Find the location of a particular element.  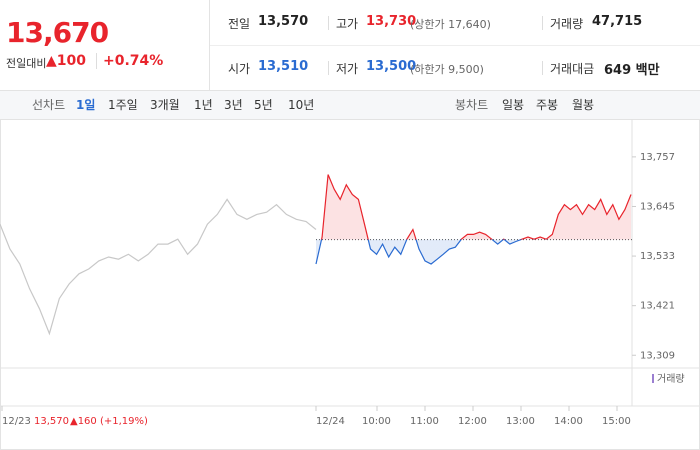

stat-label: 고가 is located at coordinates (347, 24).